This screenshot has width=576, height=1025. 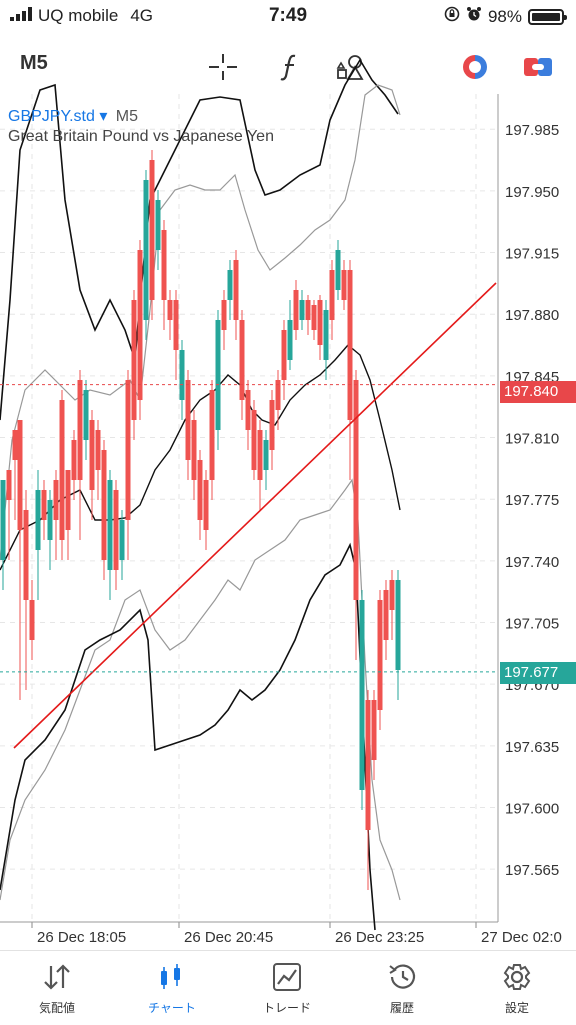 What do you see at coordinates (51, 116) in the screenshot?
I see `symbol-name: GBPJPY.std` at bounding box center [51, 116].